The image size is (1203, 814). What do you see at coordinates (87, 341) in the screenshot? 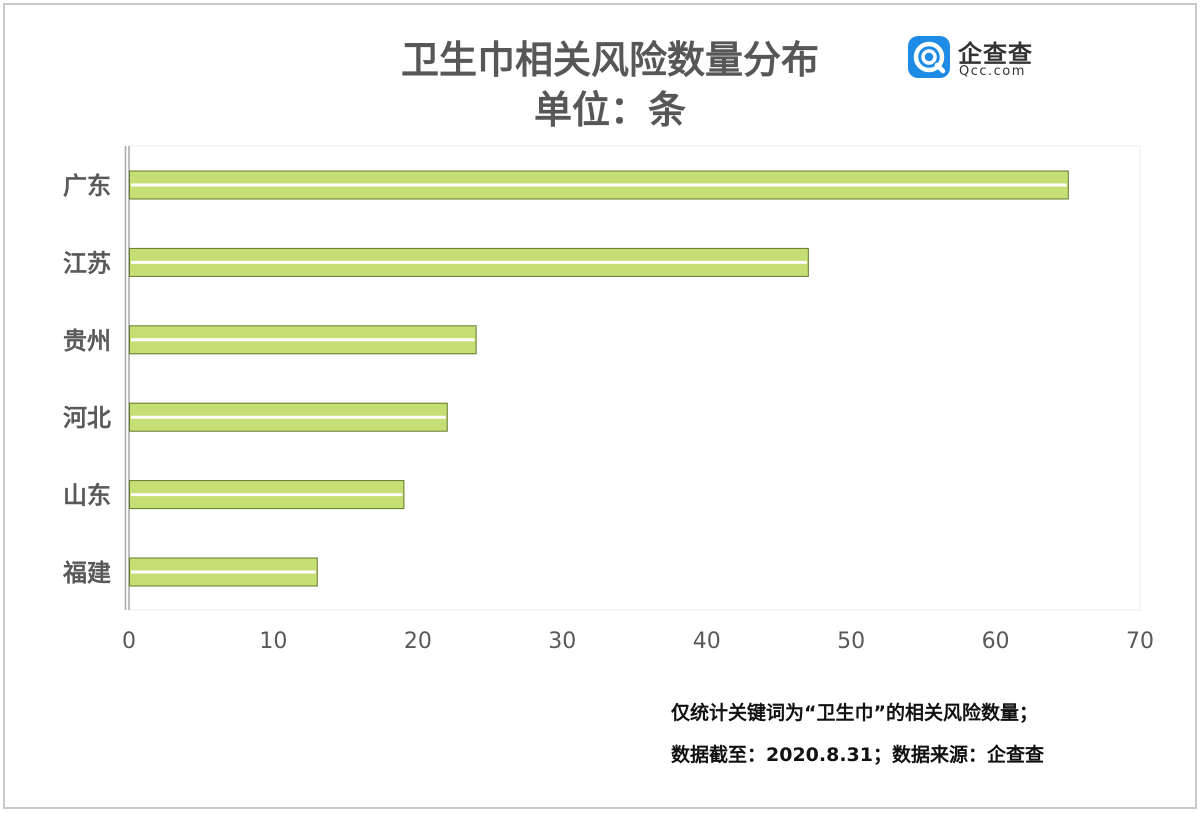
I see `category-label: 贵州` at bounding box center [87, 341].